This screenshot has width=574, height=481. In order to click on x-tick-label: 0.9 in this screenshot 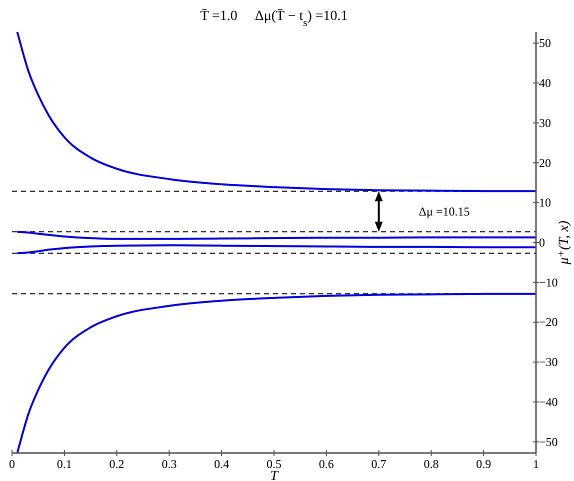, I will do `click(484, 464)`.